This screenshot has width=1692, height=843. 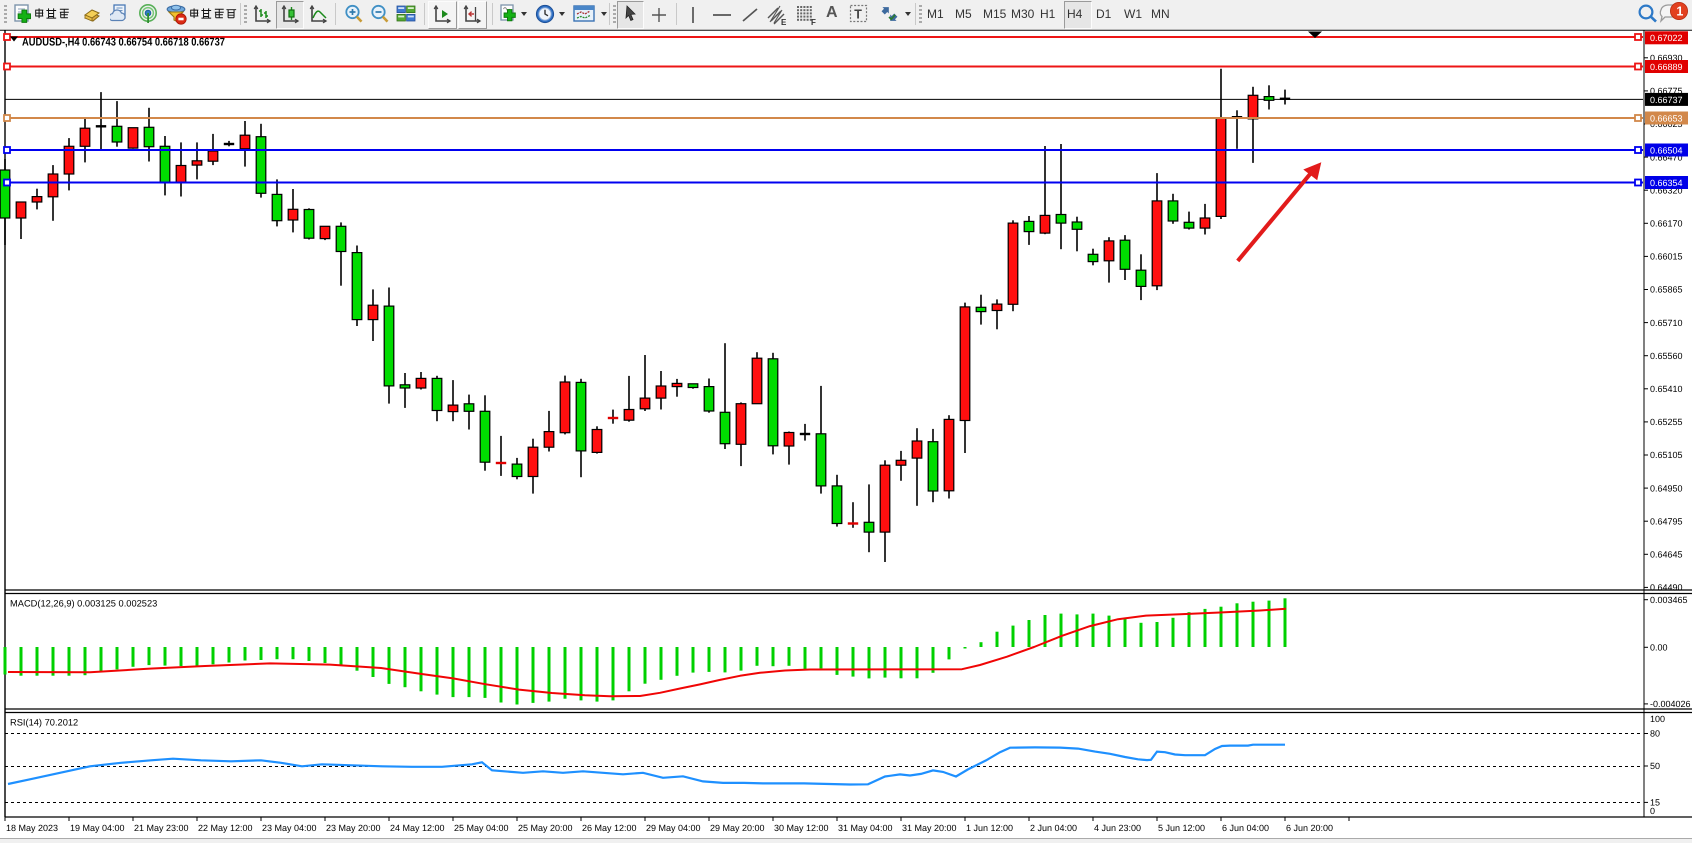 What do you see at coordinates (1666, 224) in the screenshot?
I see `svg-text: 0.66170` at bounding box center [1666, 224].